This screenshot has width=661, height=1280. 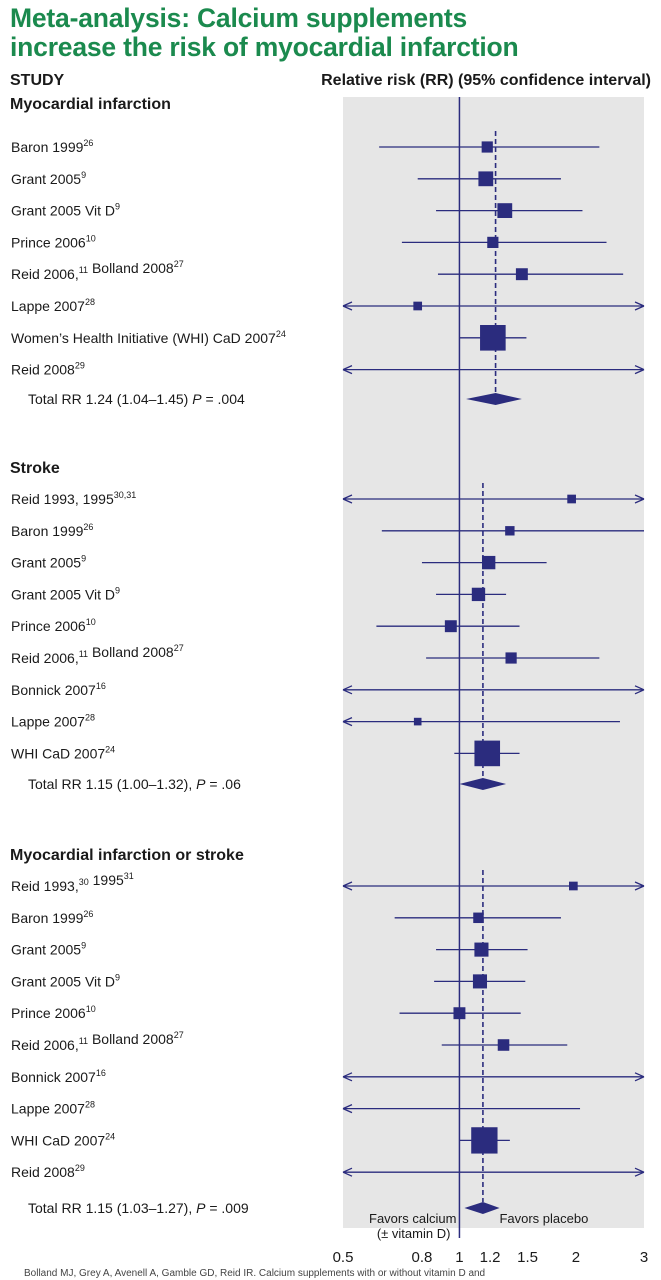 I want to click on group-2-total-label: Total RR 1.15 (1.00–1.32), P = .06, so click(x=134, y=784).